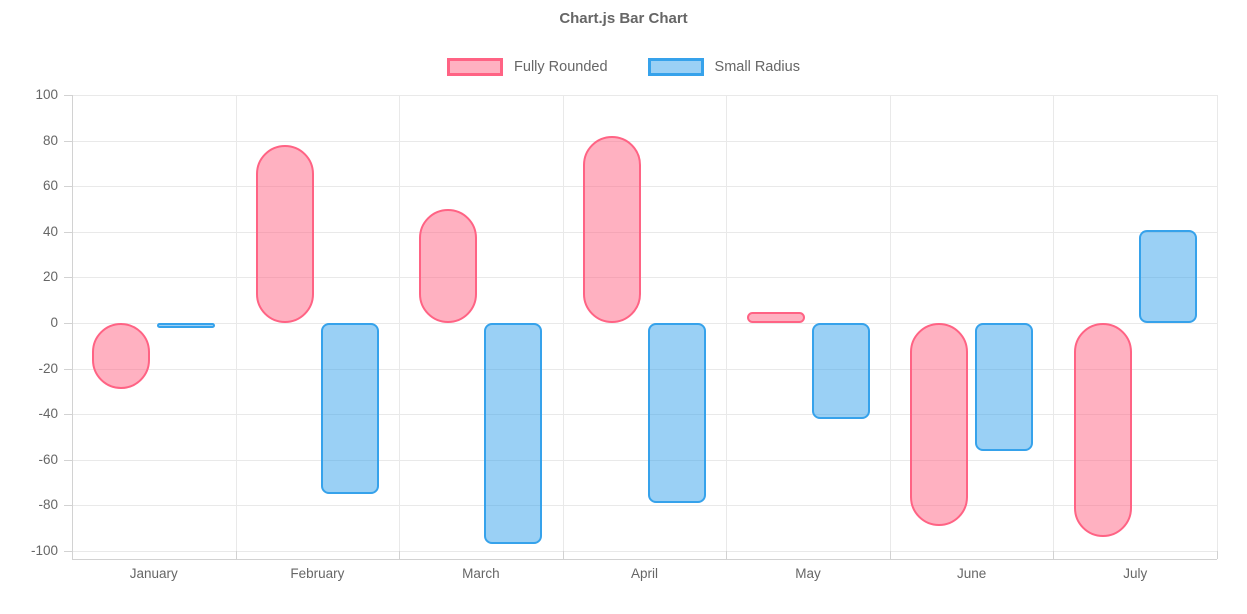 The width and height of the screenshot is (1247, 614). I want to click on y-tick-label: 80, so click(50, 140).